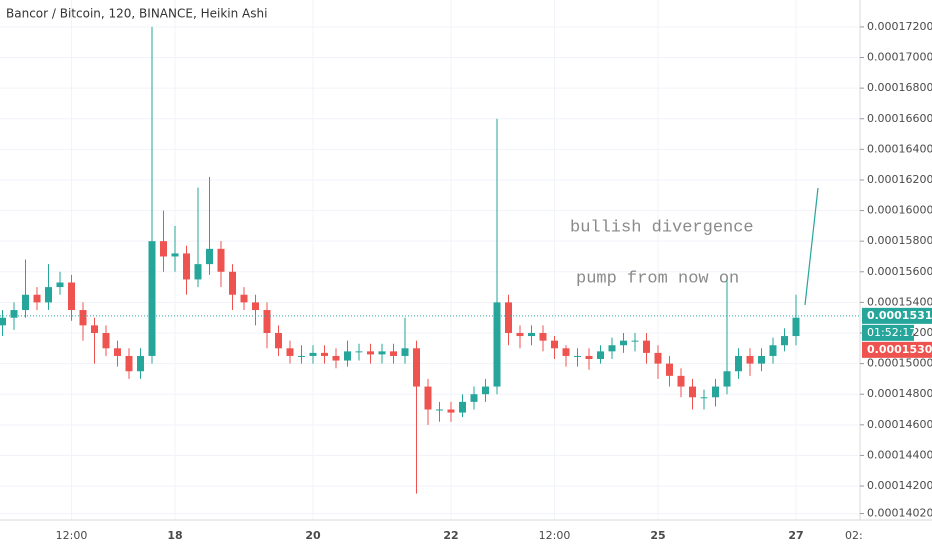  What do you see at coordinates (899, 118) in the screenshot?
I see `y-tick-label: 0.00016600` at bounding box center [899, 118].